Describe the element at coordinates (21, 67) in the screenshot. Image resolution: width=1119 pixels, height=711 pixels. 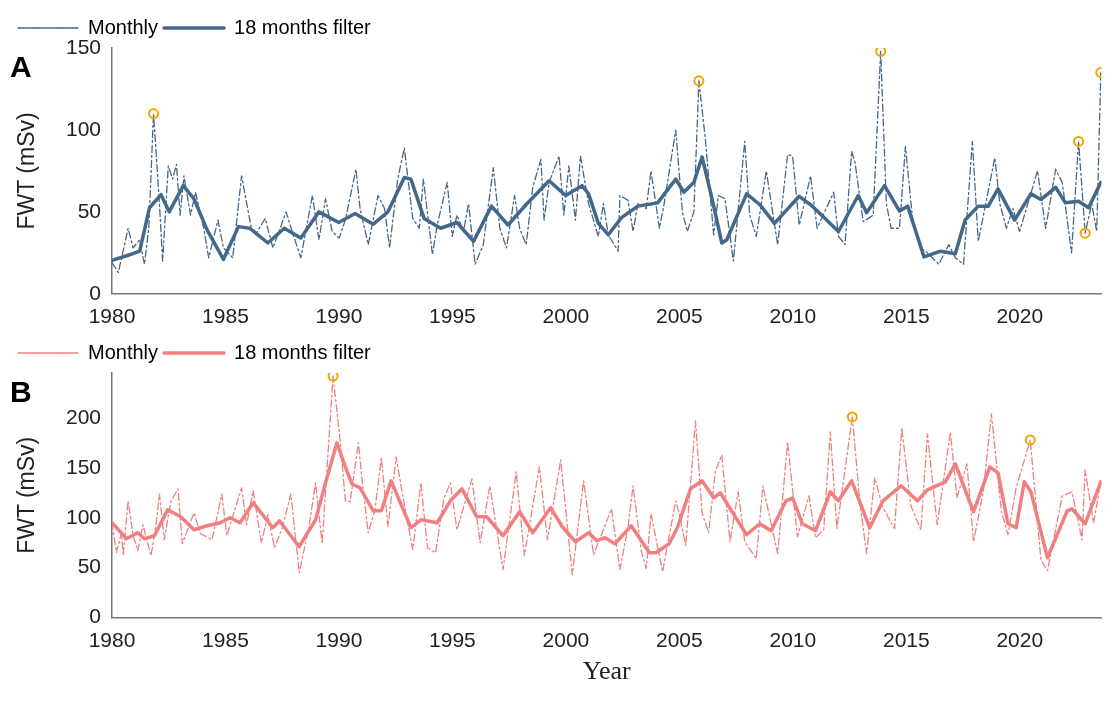
I see `chart-title: A` at that location.